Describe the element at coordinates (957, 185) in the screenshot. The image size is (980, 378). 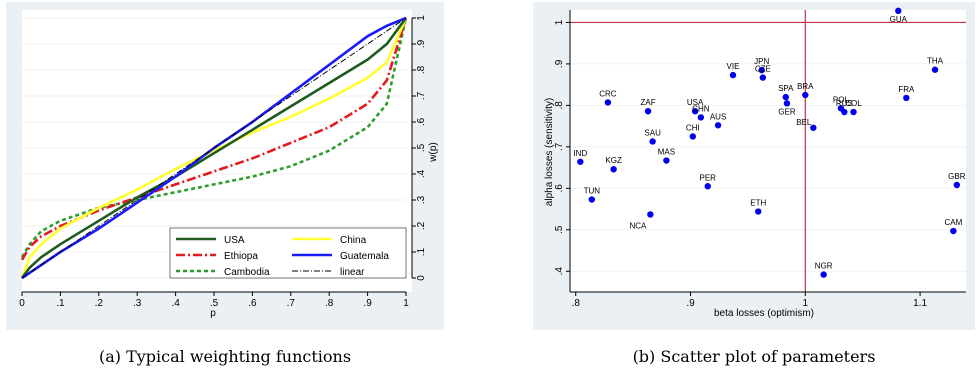
I see `point-gbr` at that location.